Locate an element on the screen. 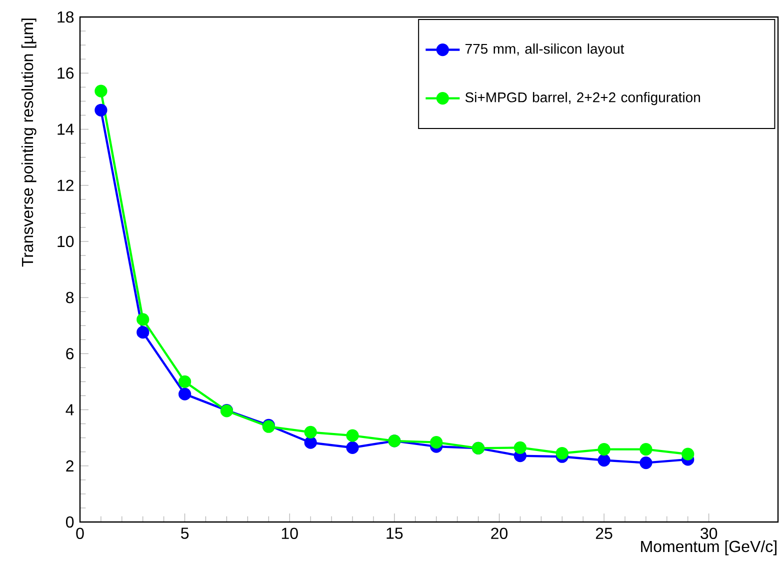  y-tick-label: 16 is located at coordinates (66, 73).